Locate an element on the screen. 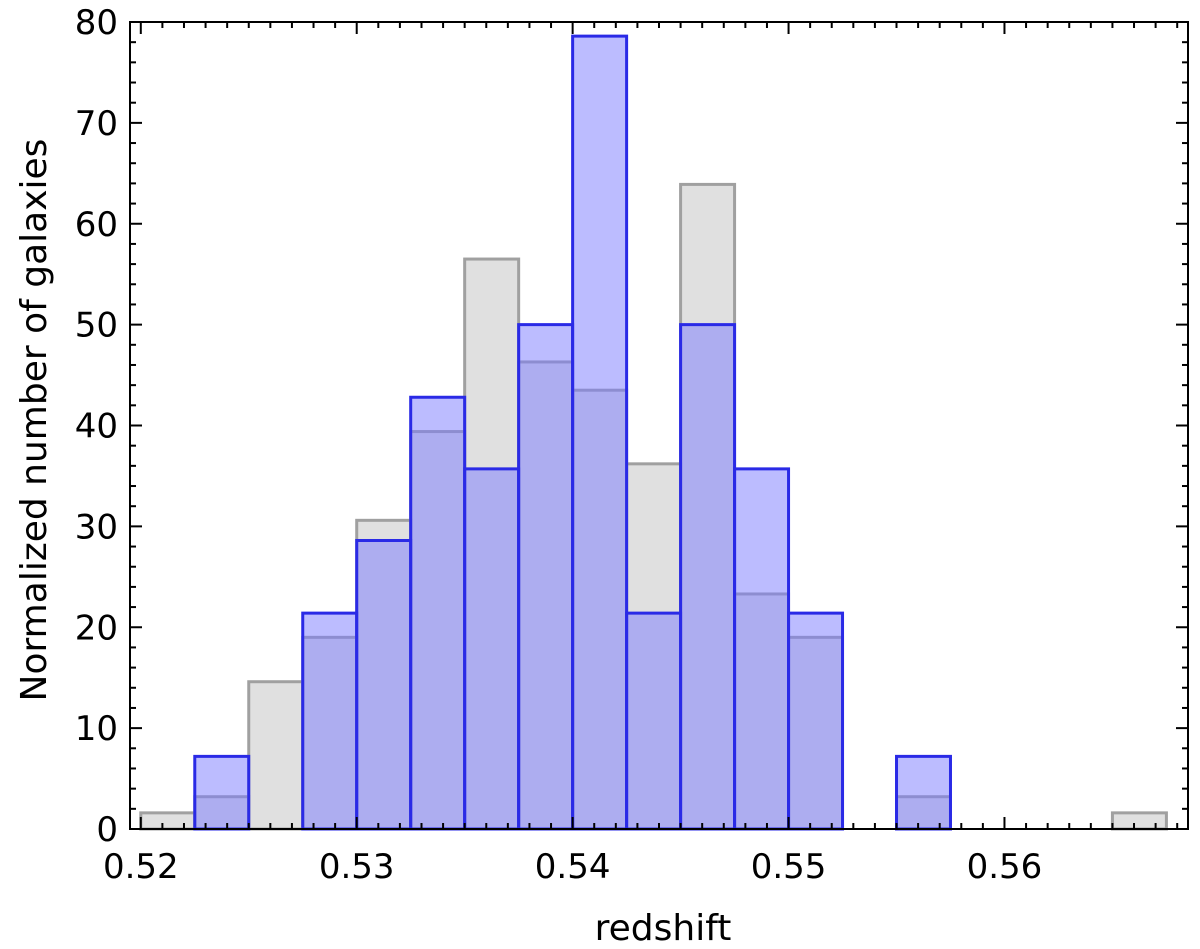 Image resolution: width=1200 pixels, height=949 pixels. x-tick-label: 0.54 is located at coordinates (573, 867).